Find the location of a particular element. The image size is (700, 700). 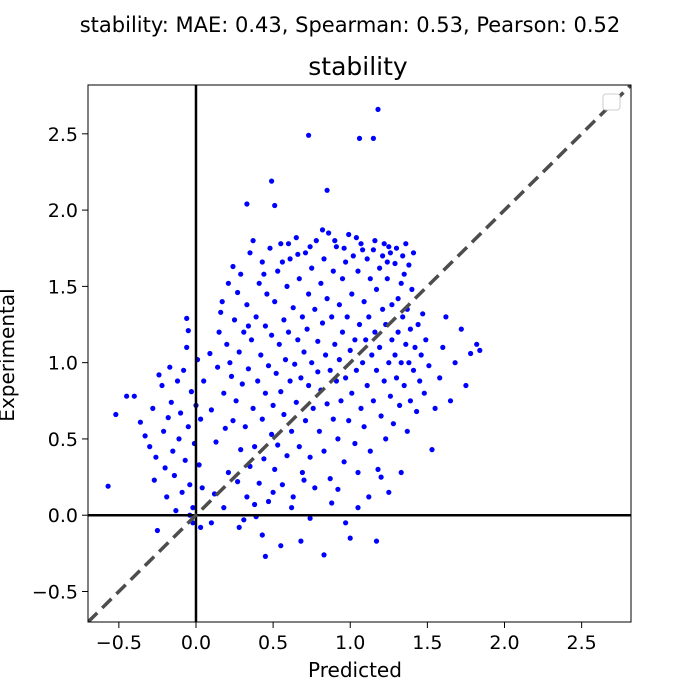

x-axis-ticks: −0.5 0.0 0.5 1.0 1.5 2.0 2.5 is located at coordinates (346, 638).